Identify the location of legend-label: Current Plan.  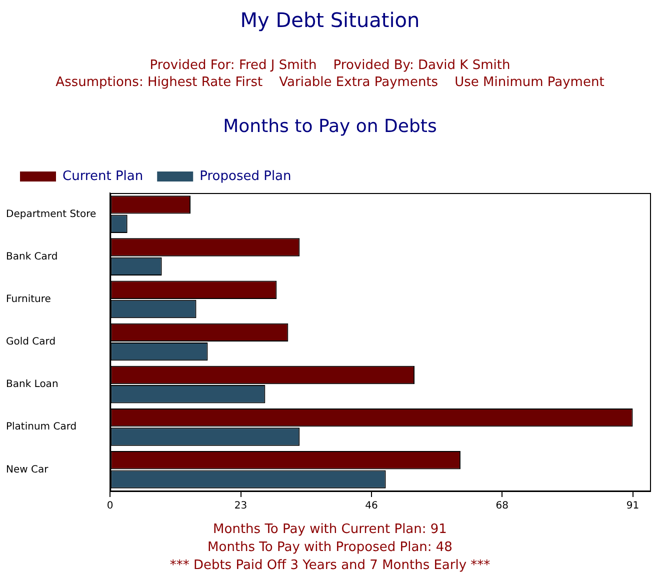
(103, 176).